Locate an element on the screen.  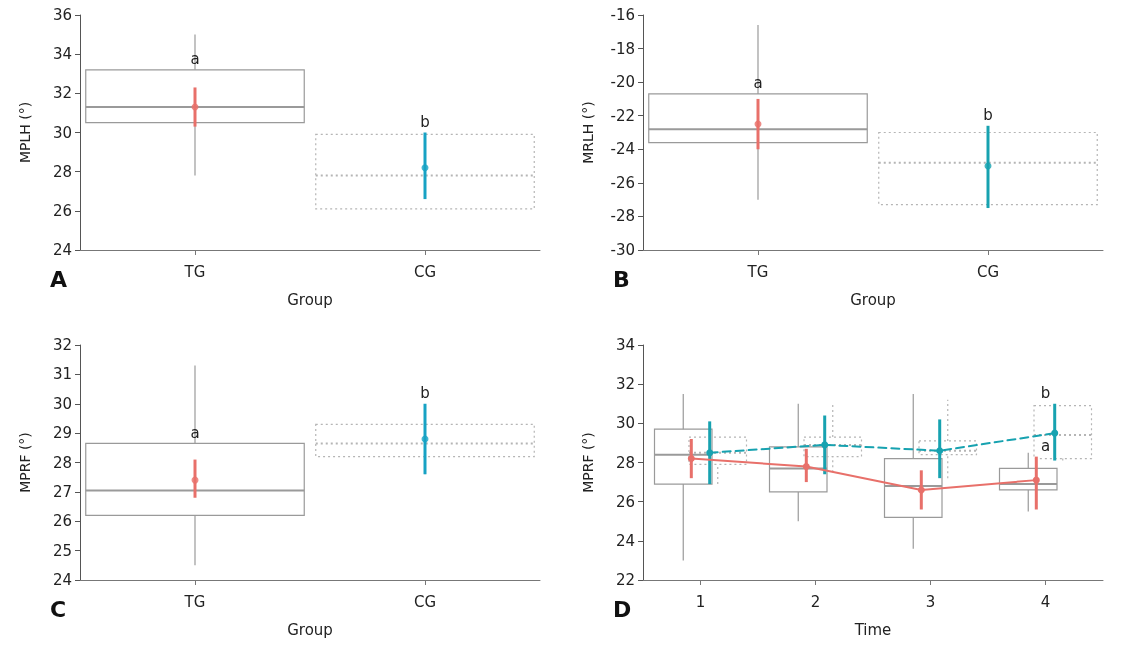
y-tick-label: 27 is located at coordinates (62, 491).